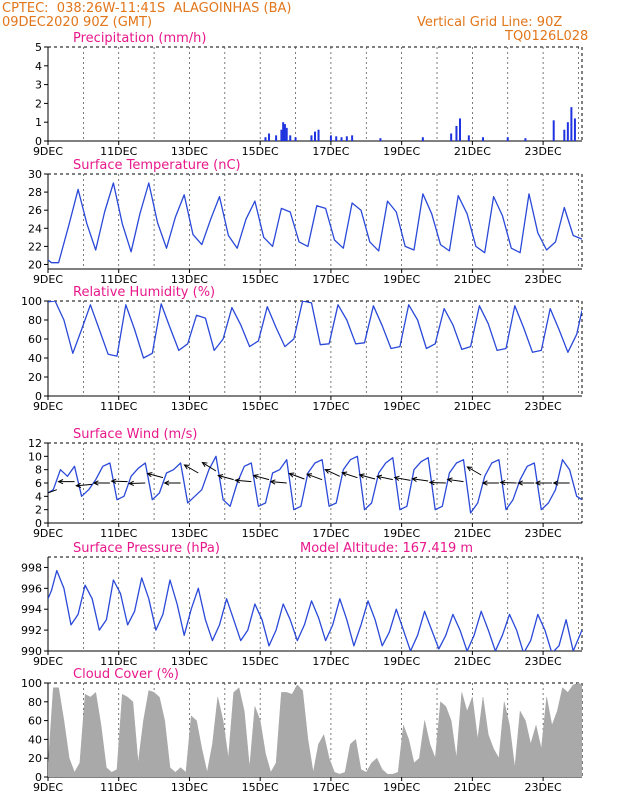 The width and height of the screenshot is (618, 800). What do you see at coordinates (38, 122) in the screenshot?
I see `y-tick-label: 1` at bounding box center [38, 122].